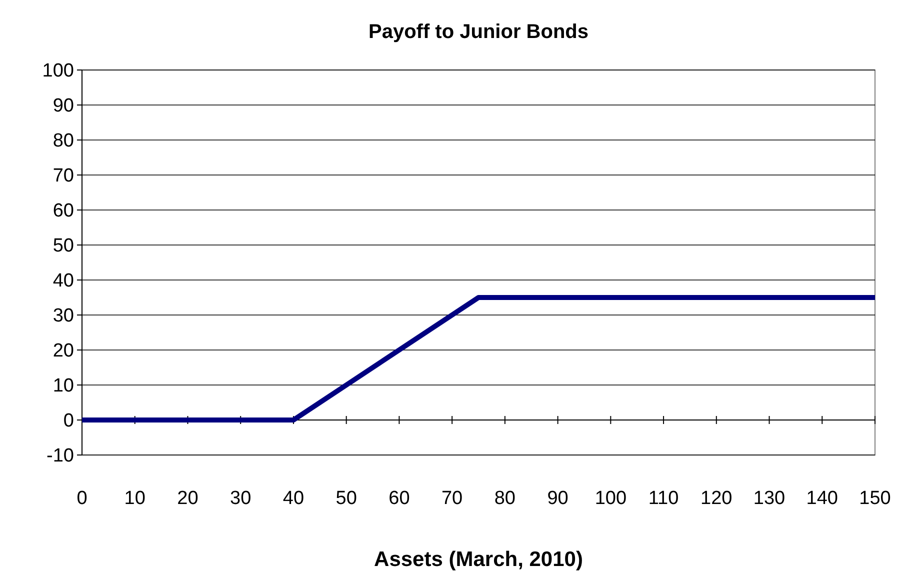 The height and width of the screenshot is (577, 900). What do you see at coordinates (505, 498) in the screenshot?
I see `x-tick-label: 80` at bounding box center [505, 498].